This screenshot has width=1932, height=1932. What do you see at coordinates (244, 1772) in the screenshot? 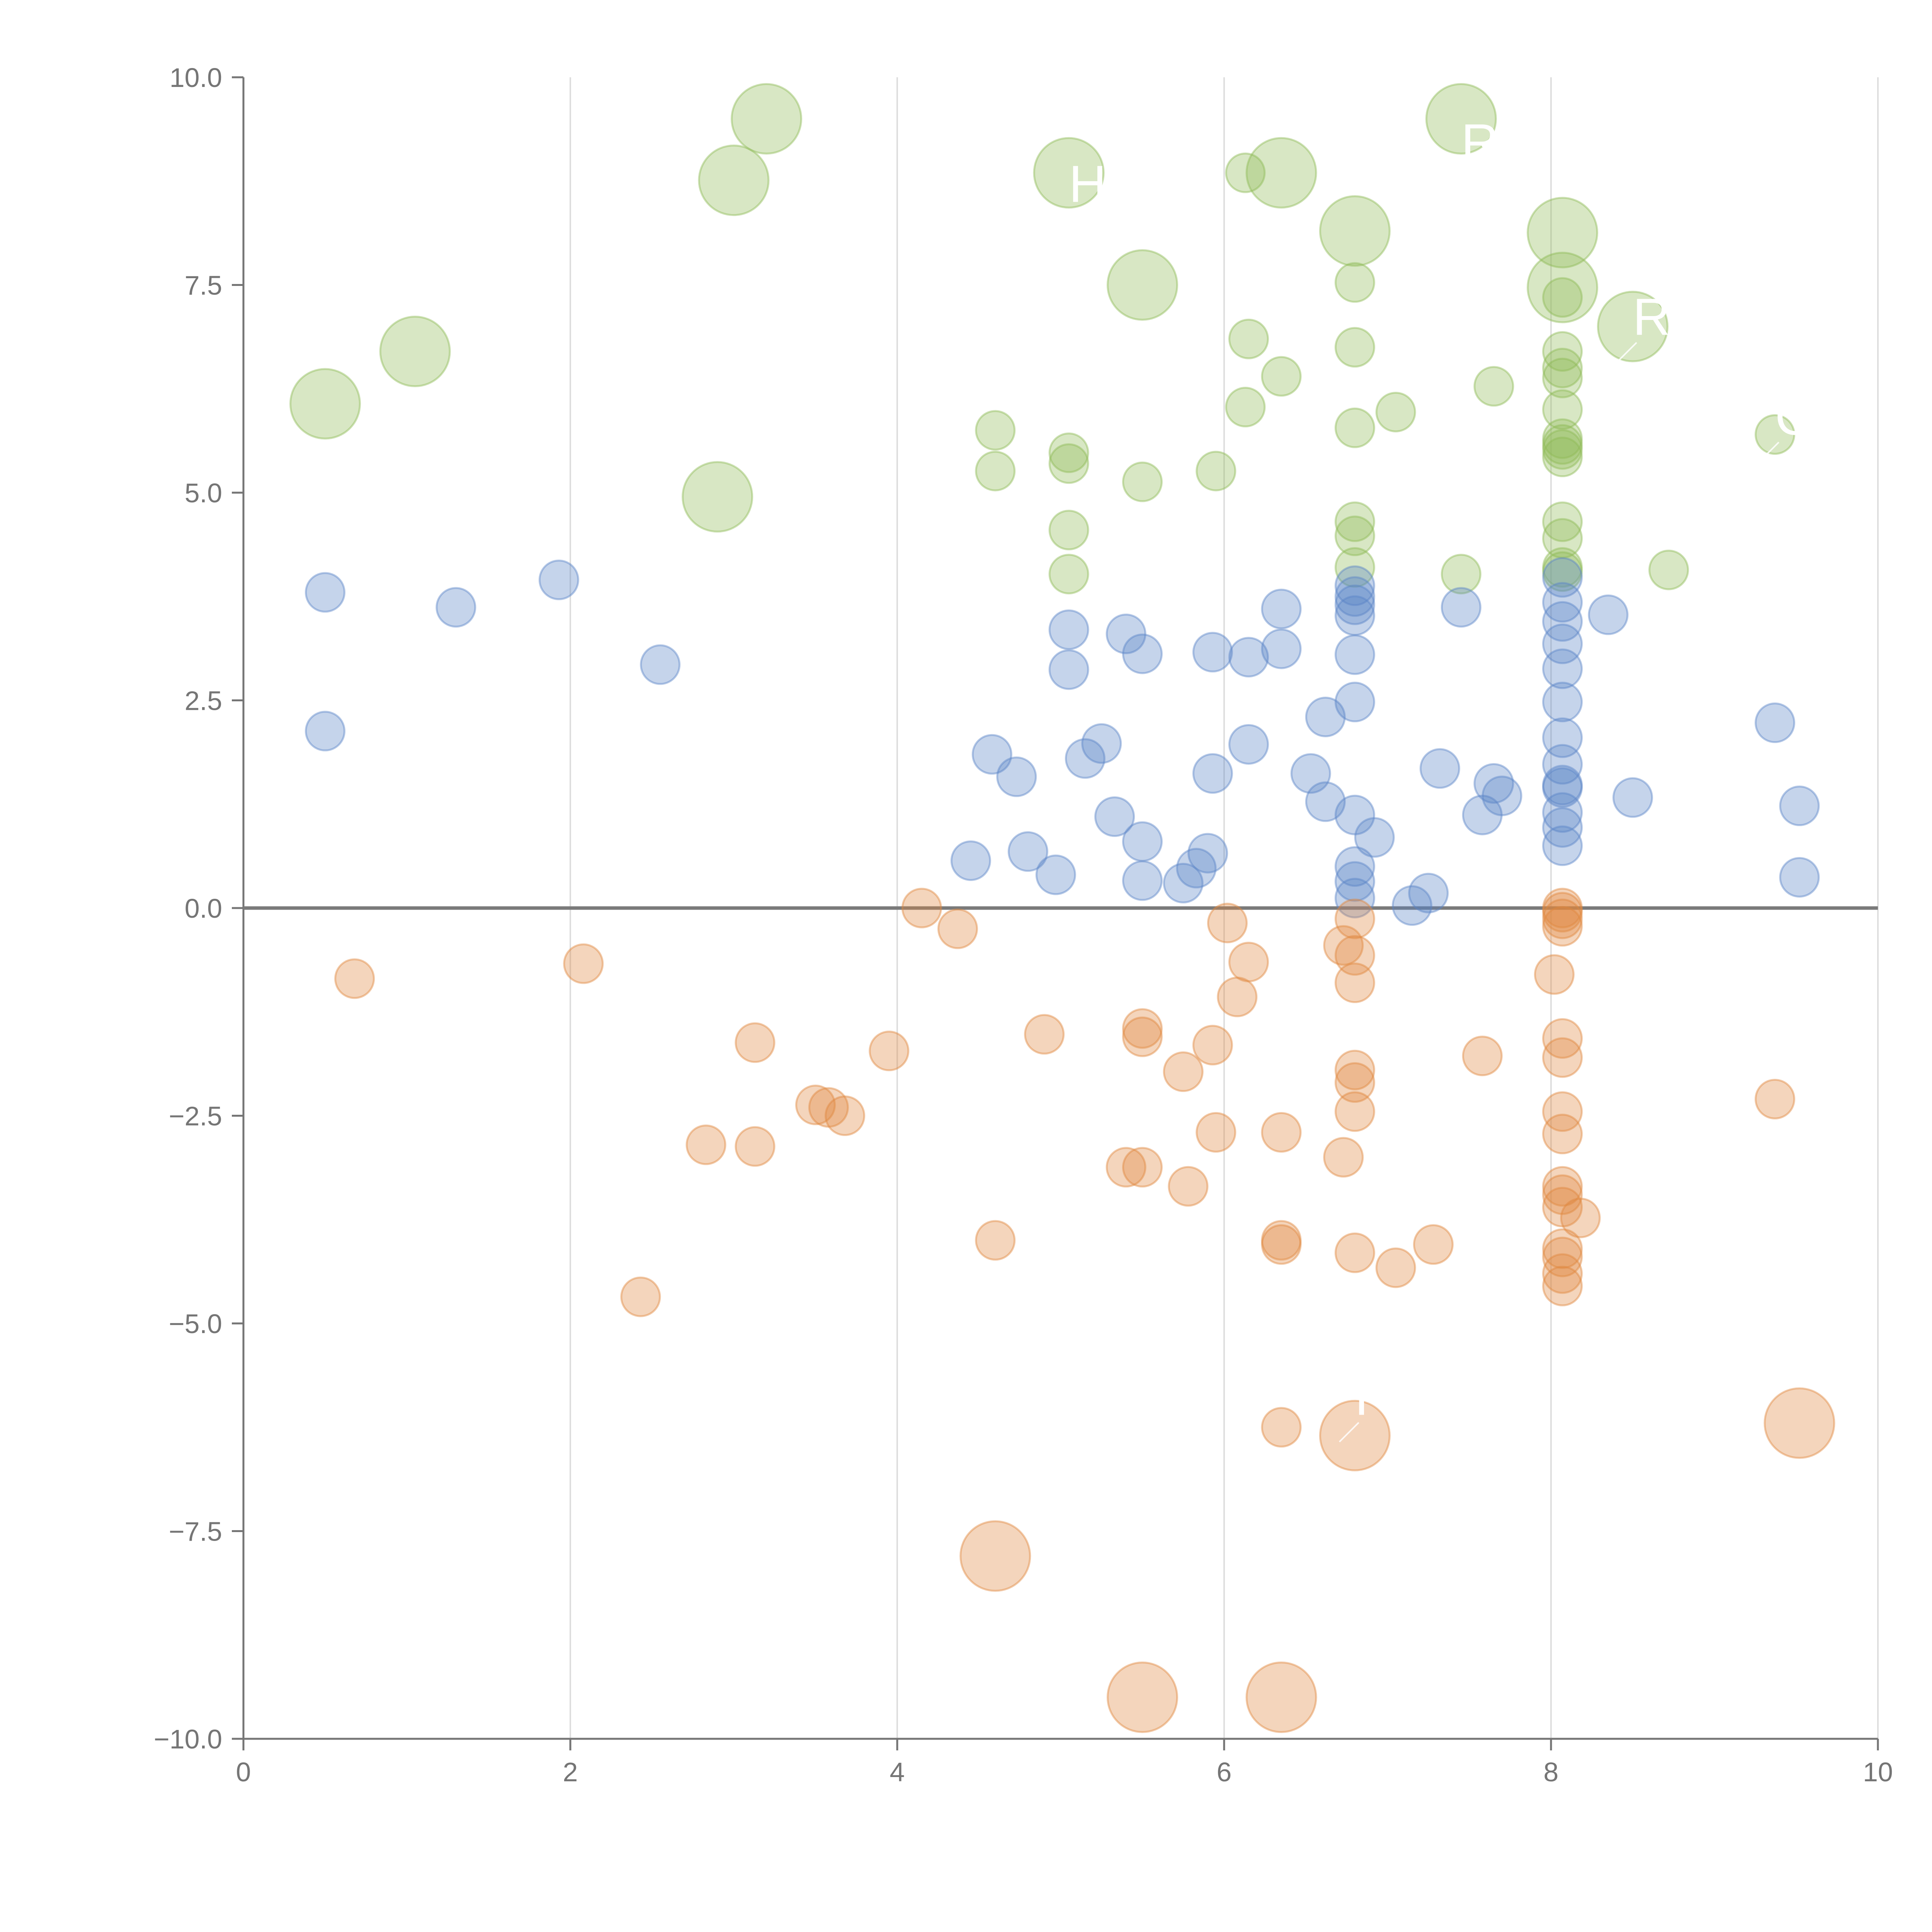
I see `x-tick-label: 0` at bounding box center [244, 1772].